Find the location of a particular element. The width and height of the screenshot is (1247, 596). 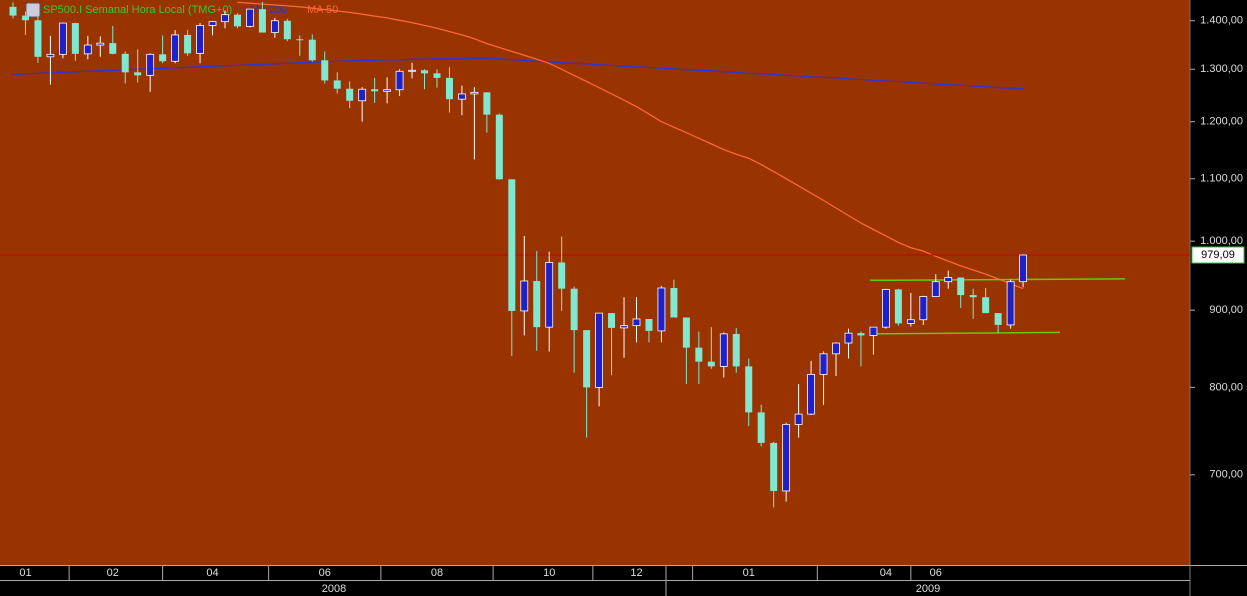

axis-area is located at coordinates (1218, 298).